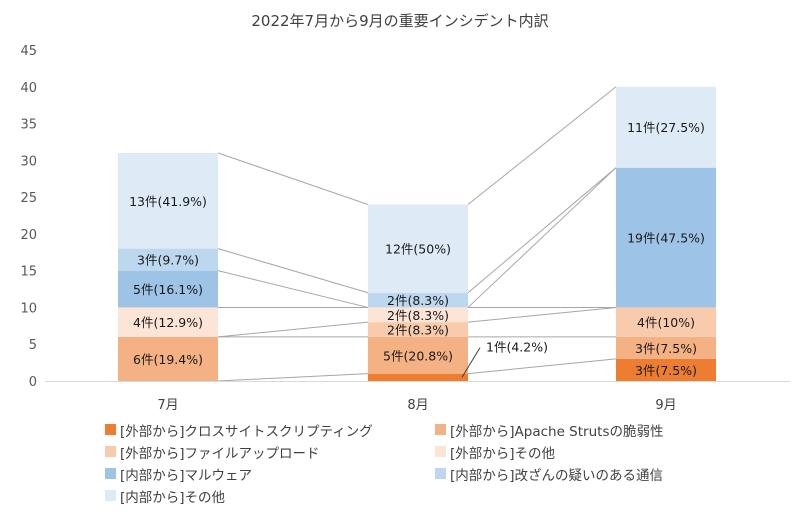 The image size is (800, 514). I want to click on data-label: 13件(41.9%), so click(168, 201).